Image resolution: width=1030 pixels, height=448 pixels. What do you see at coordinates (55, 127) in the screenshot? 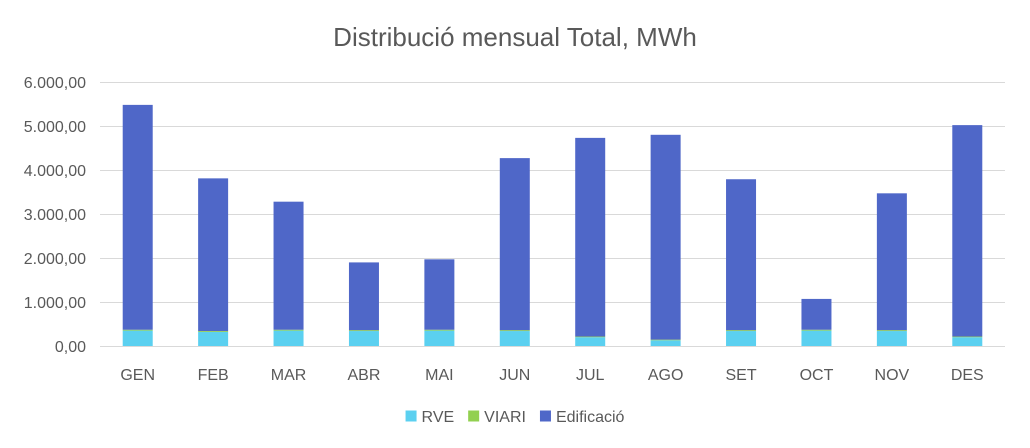
I see `y-tick-label: 5.000,00` at bounding box center [55, 127].